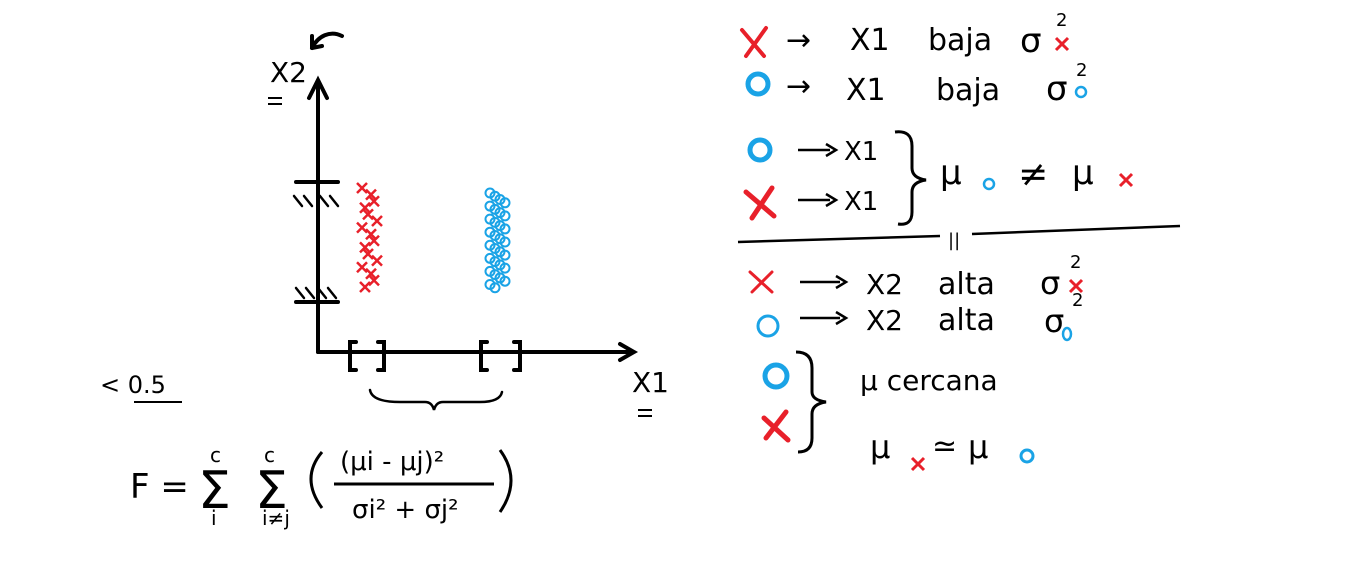 The width and height of the screenshot is (1360, 570). Describe the element at coordinates (367, 356) in the screenshot. I see `x-range-bracket-red` at that location.